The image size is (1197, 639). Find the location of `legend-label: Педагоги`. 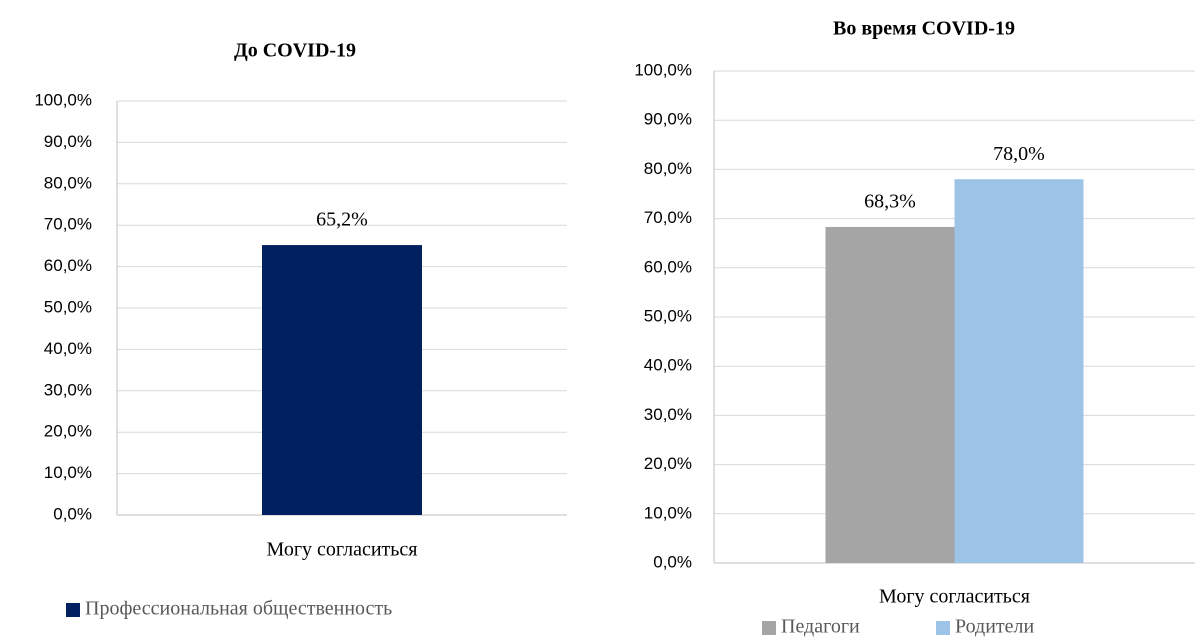

legend-label: Педагоги is located at coordinates (820, 627).